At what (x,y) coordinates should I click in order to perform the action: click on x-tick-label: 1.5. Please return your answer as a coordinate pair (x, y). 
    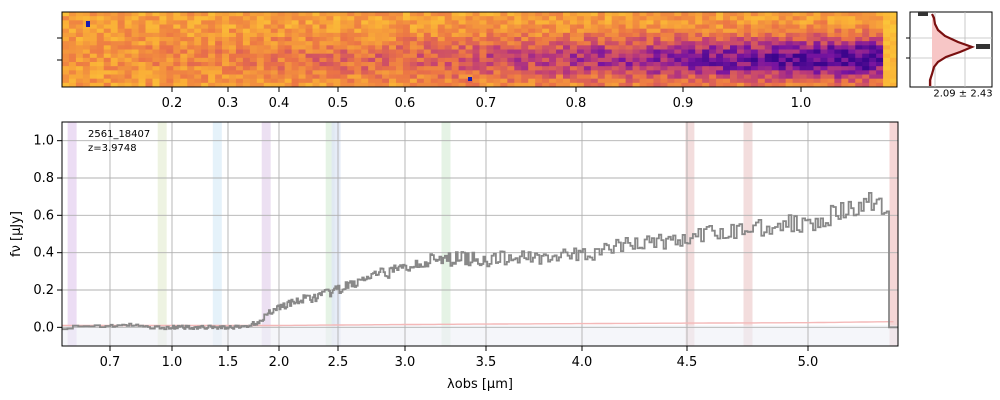
    Looking at the image, I should click on (228, 362).